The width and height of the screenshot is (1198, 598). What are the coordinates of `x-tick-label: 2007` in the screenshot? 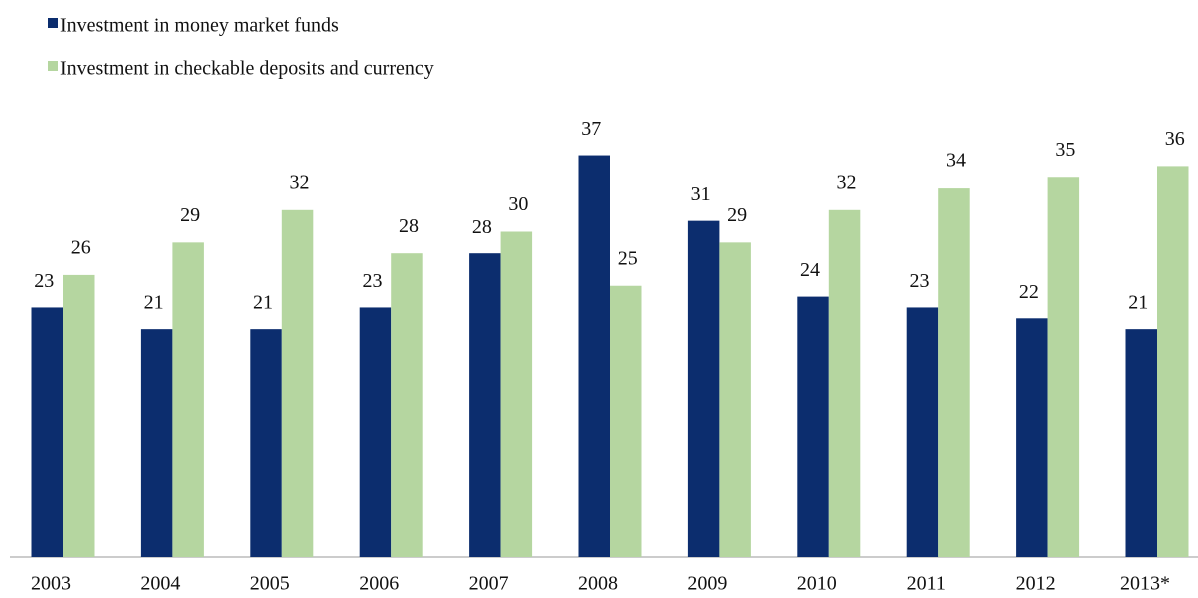 It's located at (489, 584).